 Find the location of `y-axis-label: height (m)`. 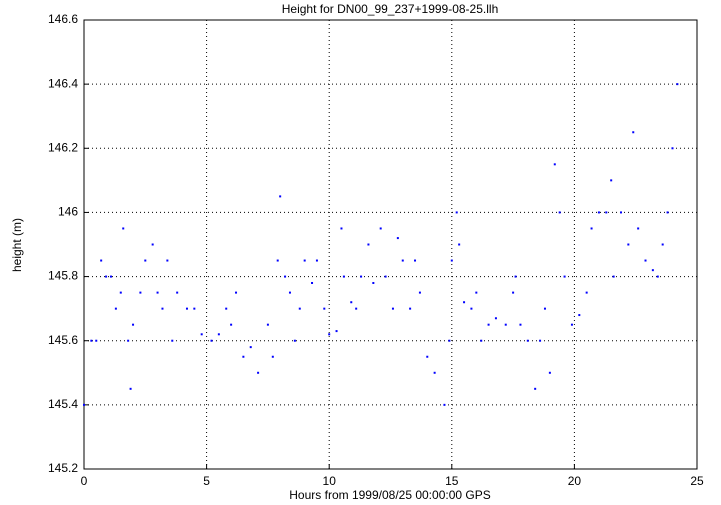

y-axis-label: height (m) is located at coordinates (17, 245).